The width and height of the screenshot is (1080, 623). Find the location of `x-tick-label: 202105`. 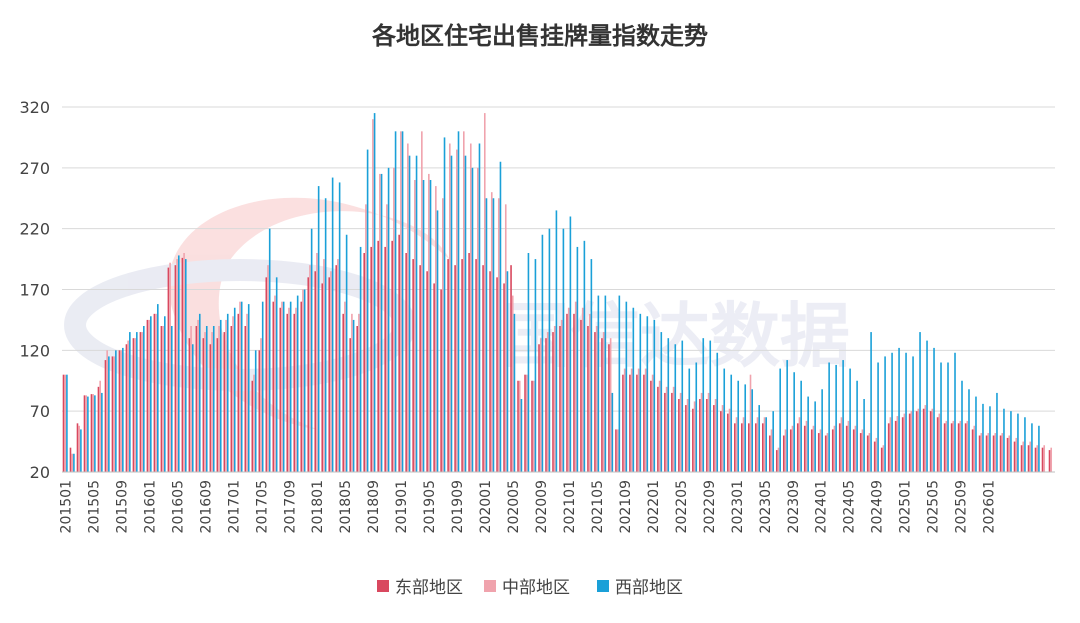

x-tick-label: 202105 is located at coordinates (598, 506).